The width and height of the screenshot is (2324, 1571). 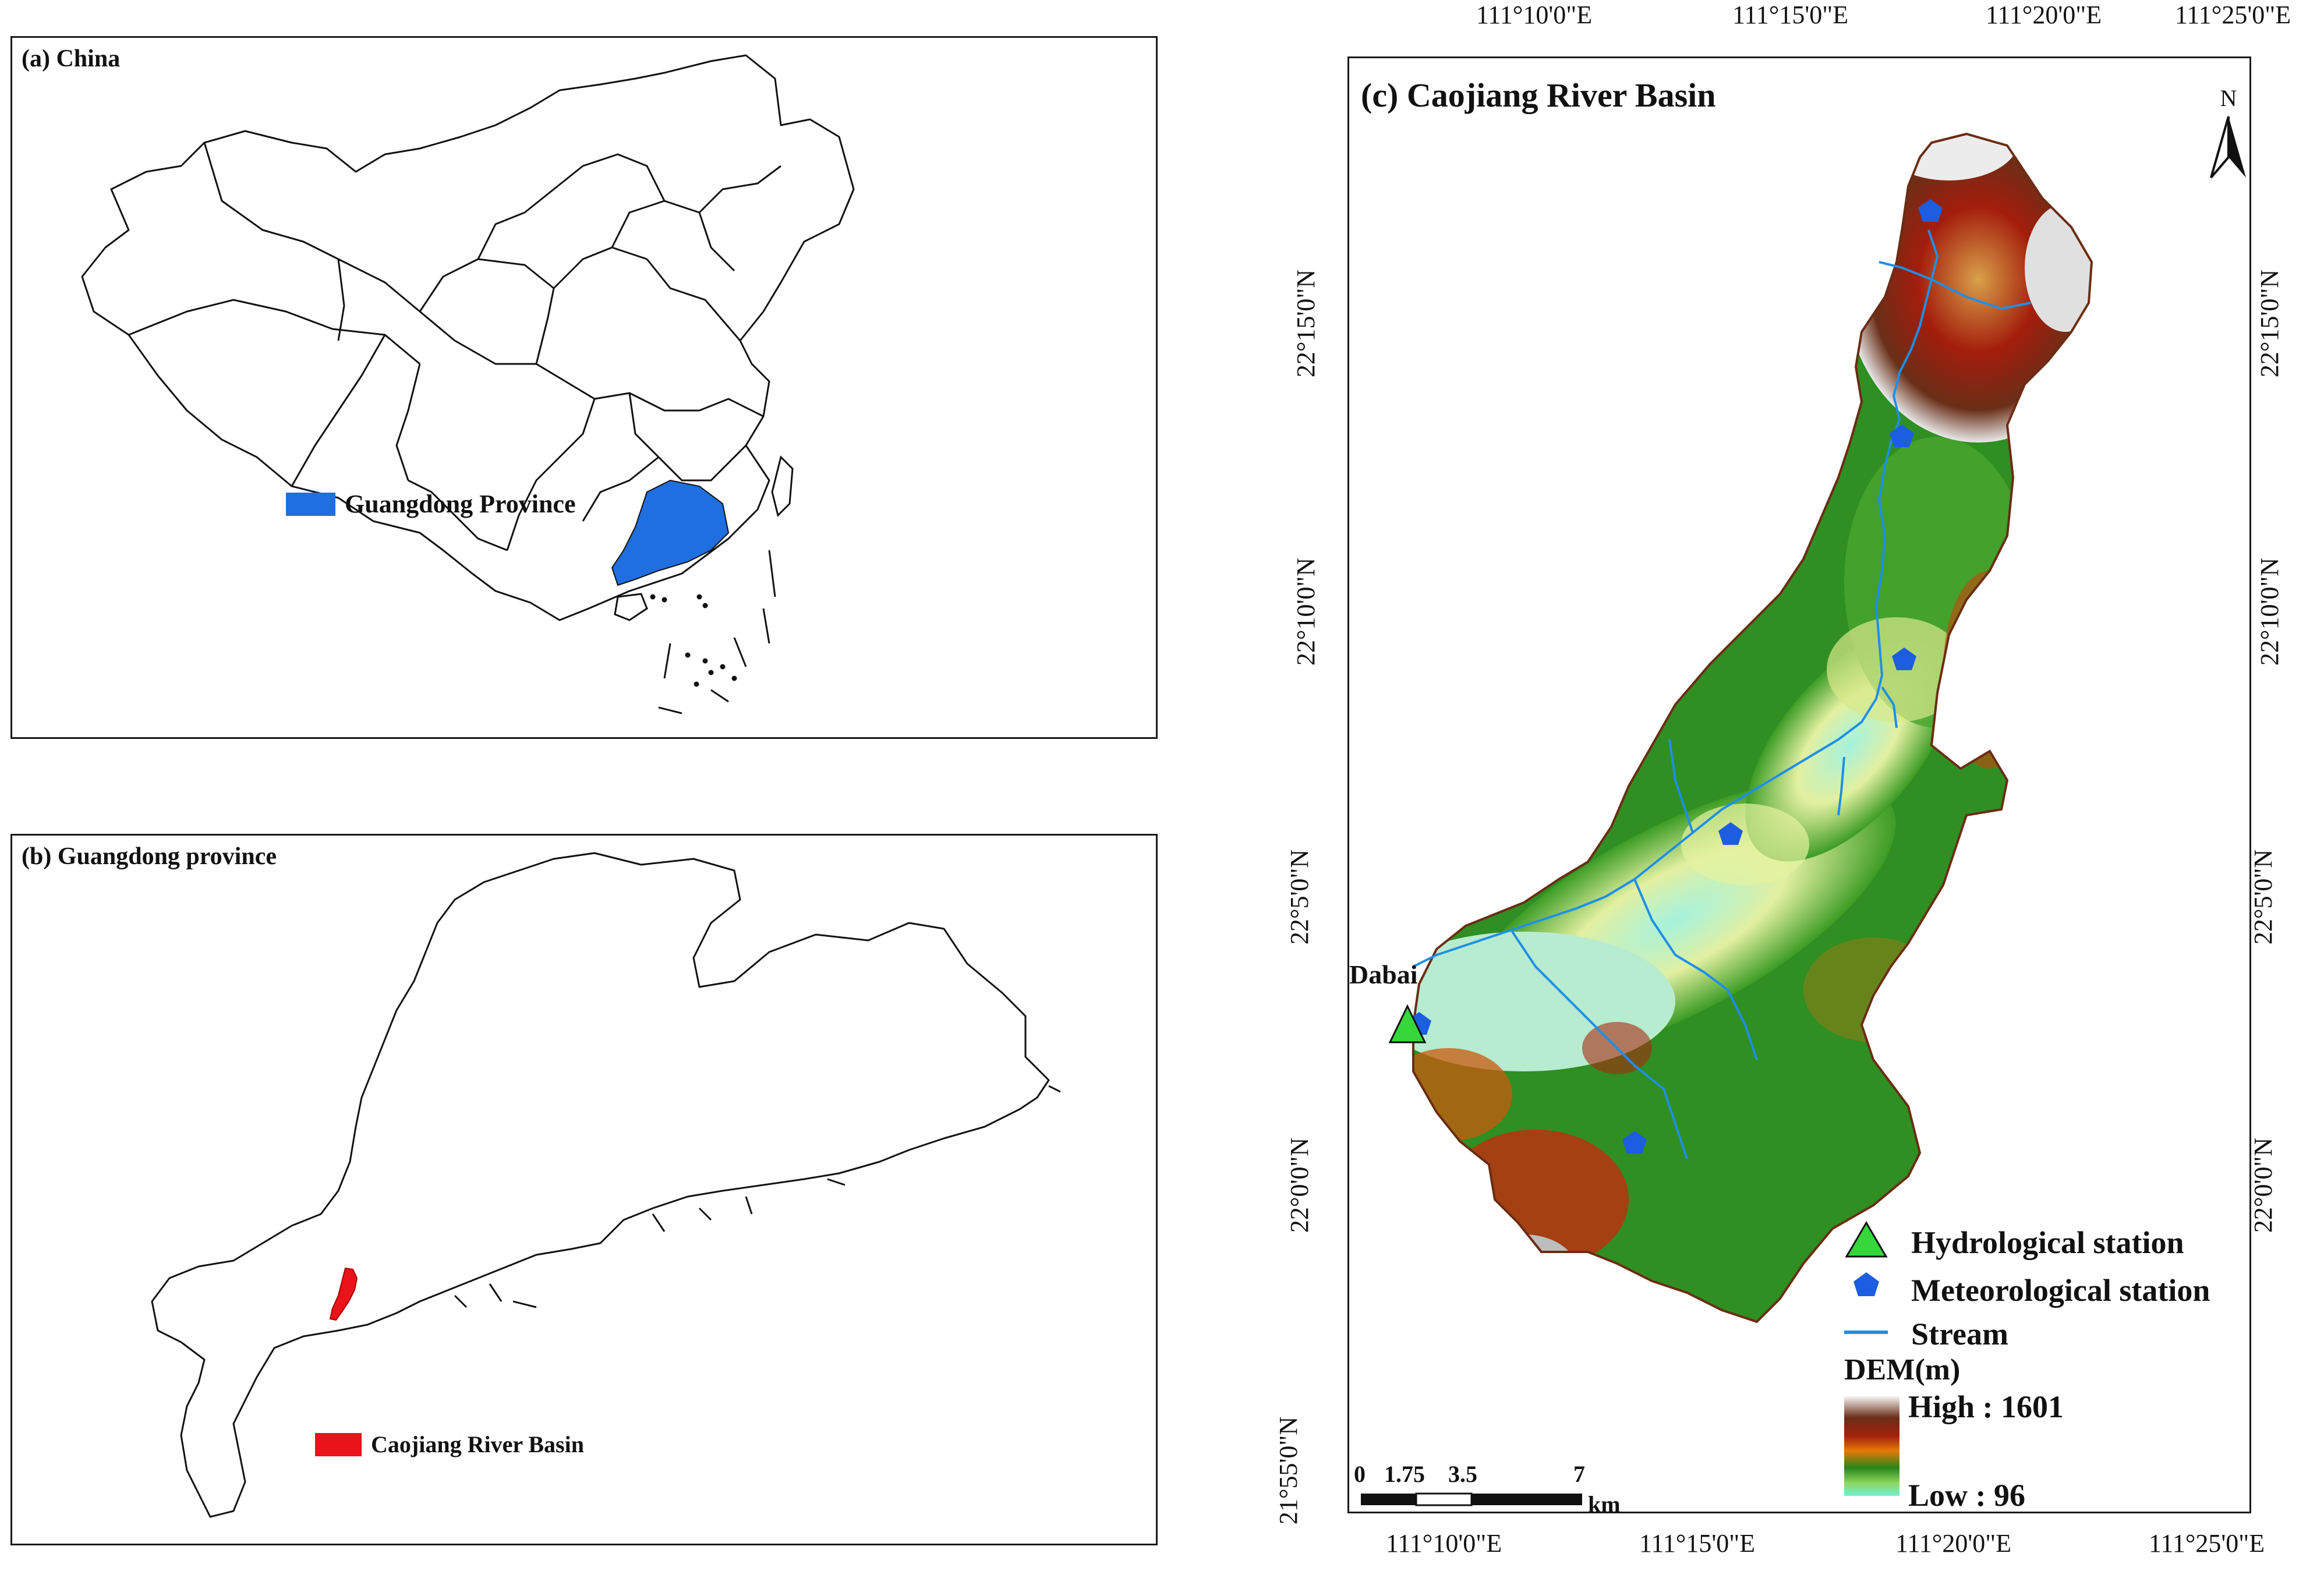 I want to click on panel-c-title: (c) Caojiang River Basin, so click(x=1538, y=95).